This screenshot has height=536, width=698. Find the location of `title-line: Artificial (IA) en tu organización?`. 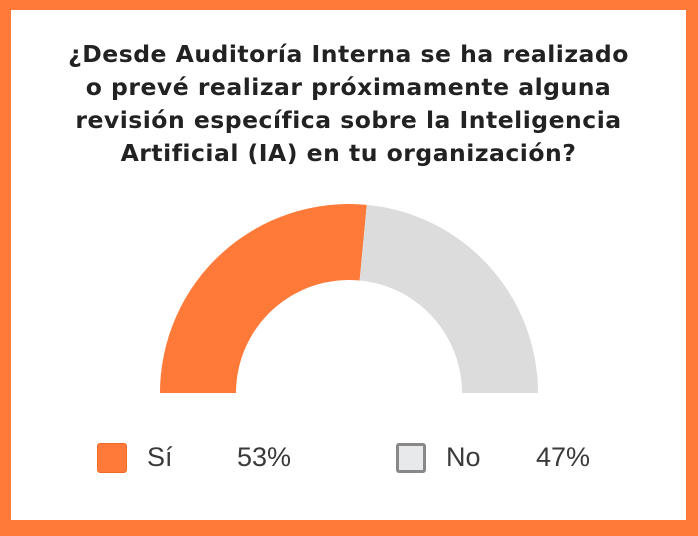

title-line: Artificial (IA) en tu organización? is located at coordinates (348, 153).